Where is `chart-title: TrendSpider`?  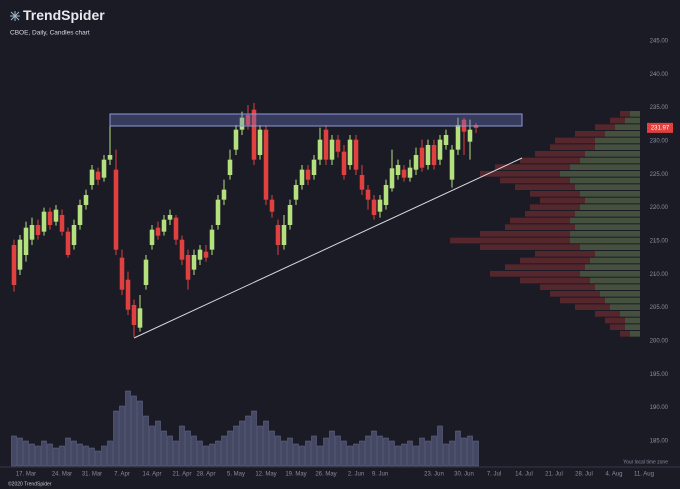 chart-title: TrendSpider is located at coordinates (64, 15).